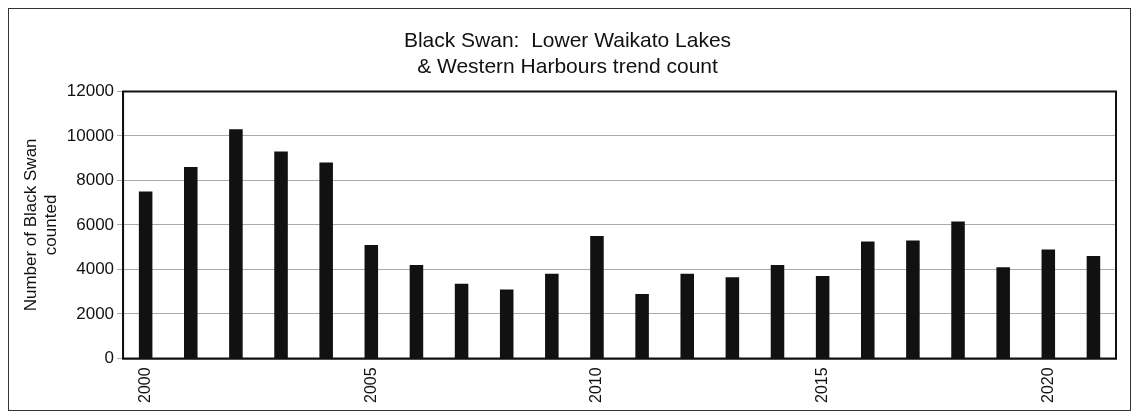 The image size is (1141, 419). What do you see at coordinates (1047, 385) in the screenshot?
I see `x-tick-label: 2020` at bounding box center [1047, 385].